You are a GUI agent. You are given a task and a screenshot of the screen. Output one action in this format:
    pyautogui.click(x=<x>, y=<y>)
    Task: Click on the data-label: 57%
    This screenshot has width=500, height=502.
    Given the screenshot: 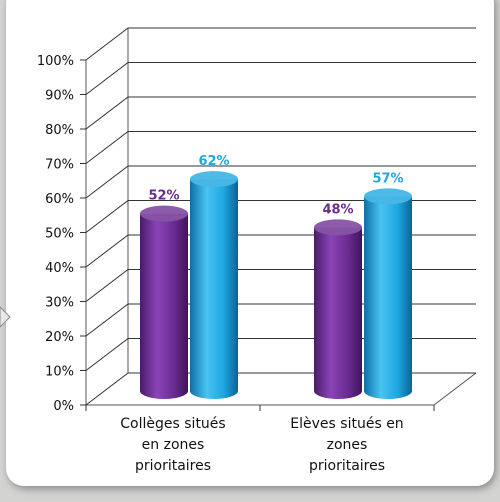 What is the action you would take?
    pyautogui.click(x=387, y=178)
    